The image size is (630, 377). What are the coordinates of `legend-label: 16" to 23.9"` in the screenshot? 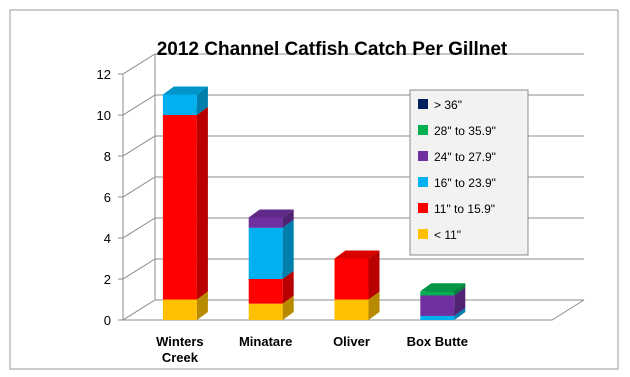 It's located at (465, 183).